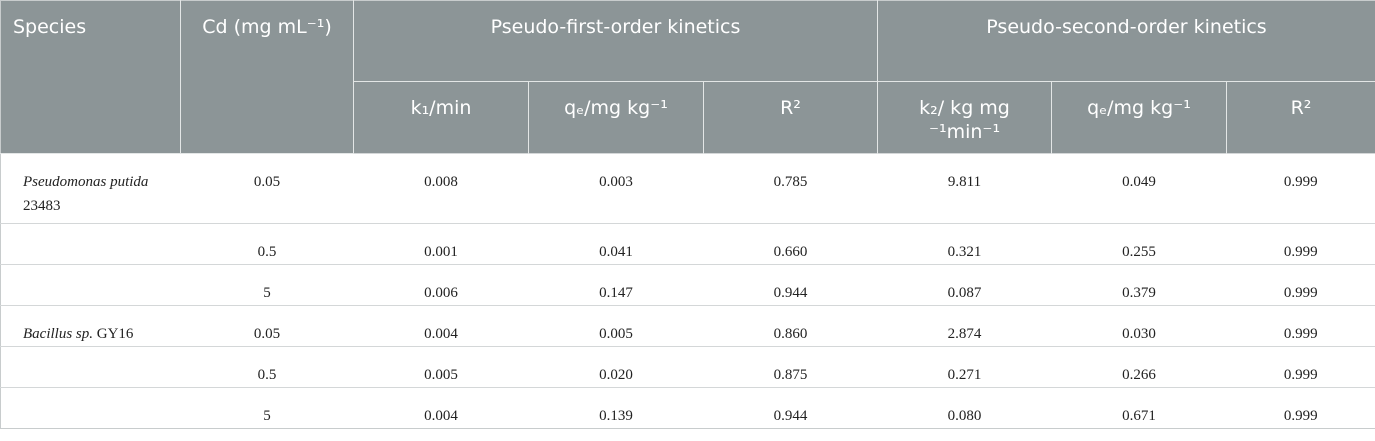 Image resolution: width=1375 pixels, height=441 pixels. I want to click on species-cell: Bacillus sp. GY16, so click(90, 326).